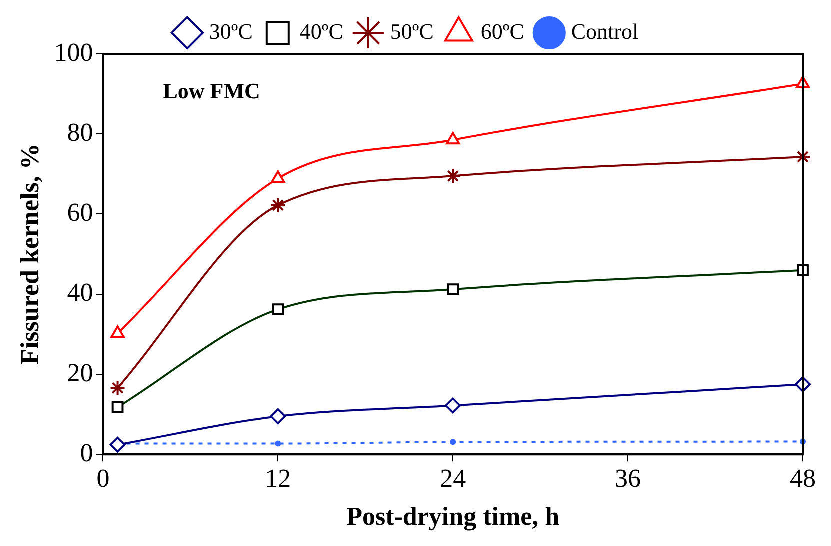  What do you see at coordinates (628, 479) in the screenshot?
I see `x-tick-label: 36` at bounding box center [628, 479].